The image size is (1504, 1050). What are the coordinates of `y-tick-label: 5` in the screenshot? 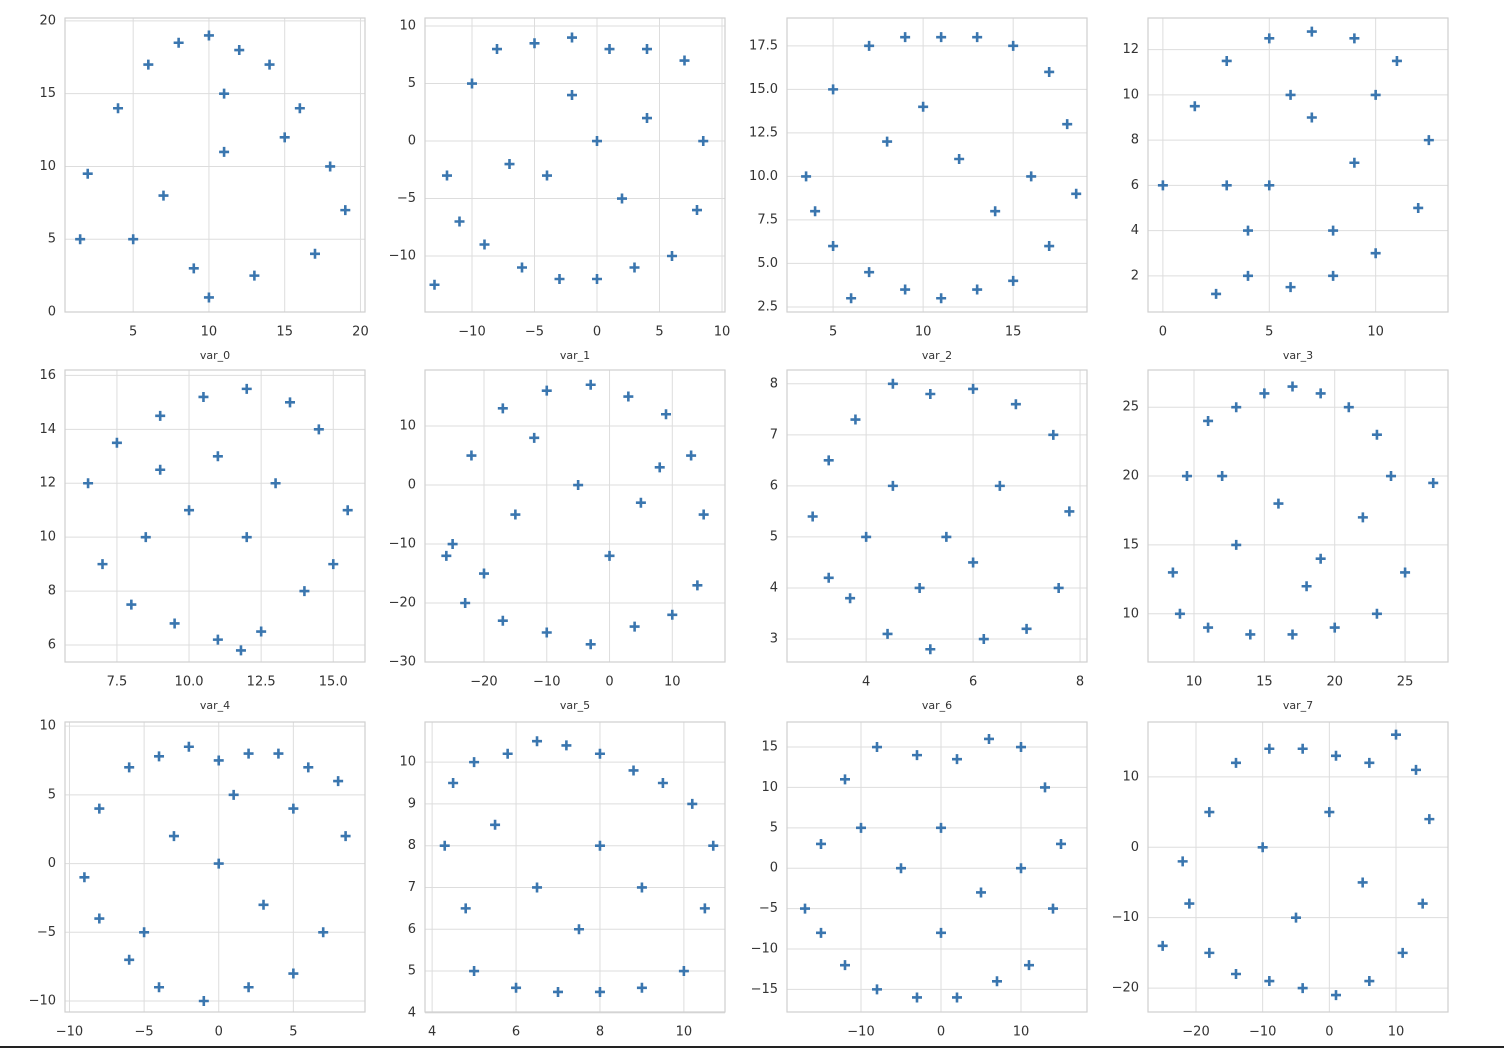 It's located at (52, 794).